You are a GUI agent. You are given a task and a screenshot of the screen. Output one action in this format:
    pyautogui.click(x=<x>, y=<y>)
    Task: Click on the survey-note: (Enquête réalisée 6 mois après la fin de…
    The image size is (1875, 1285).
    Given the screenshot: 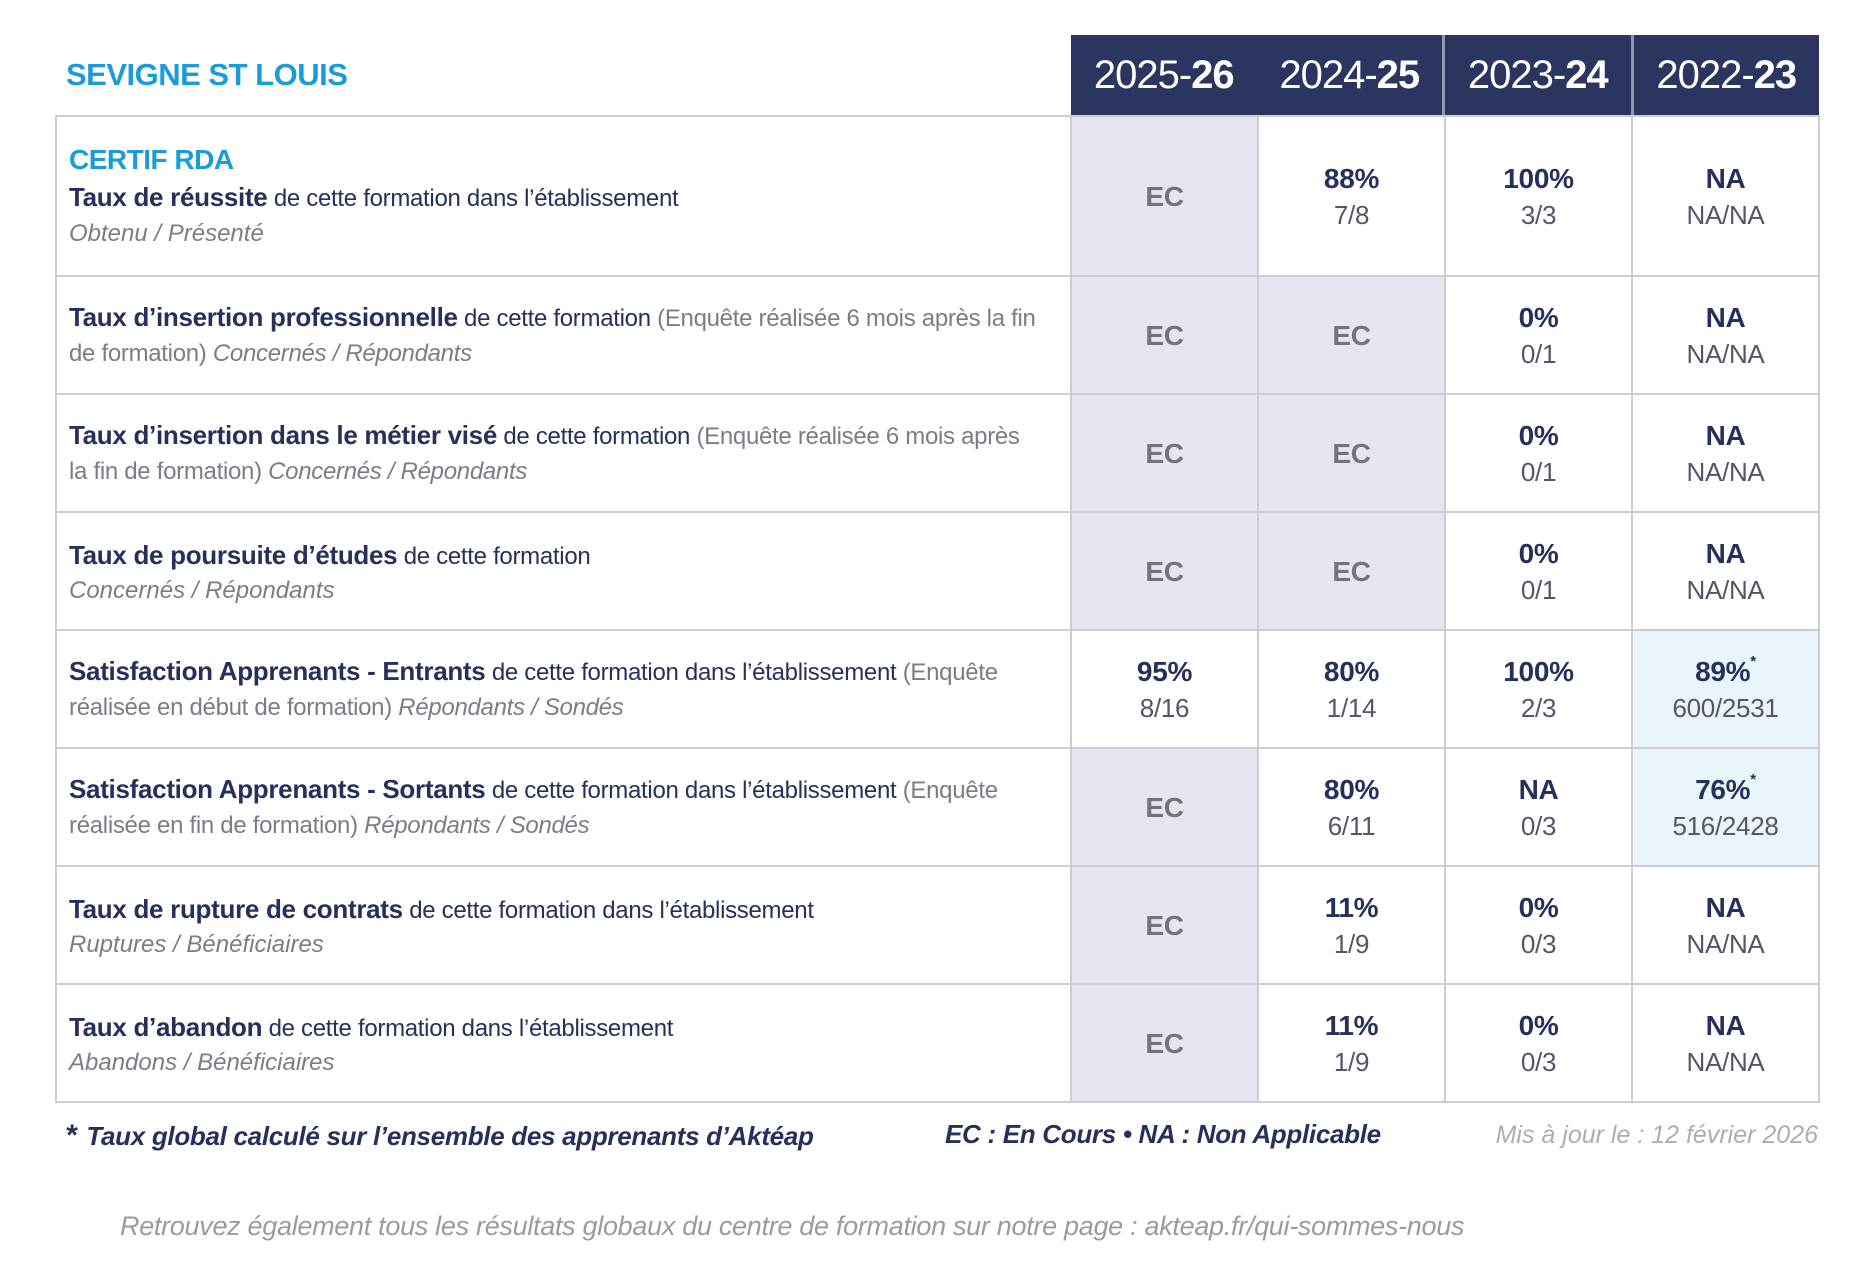 What is the action you would take?
    pyautogui.click(x=544, y=454)
    